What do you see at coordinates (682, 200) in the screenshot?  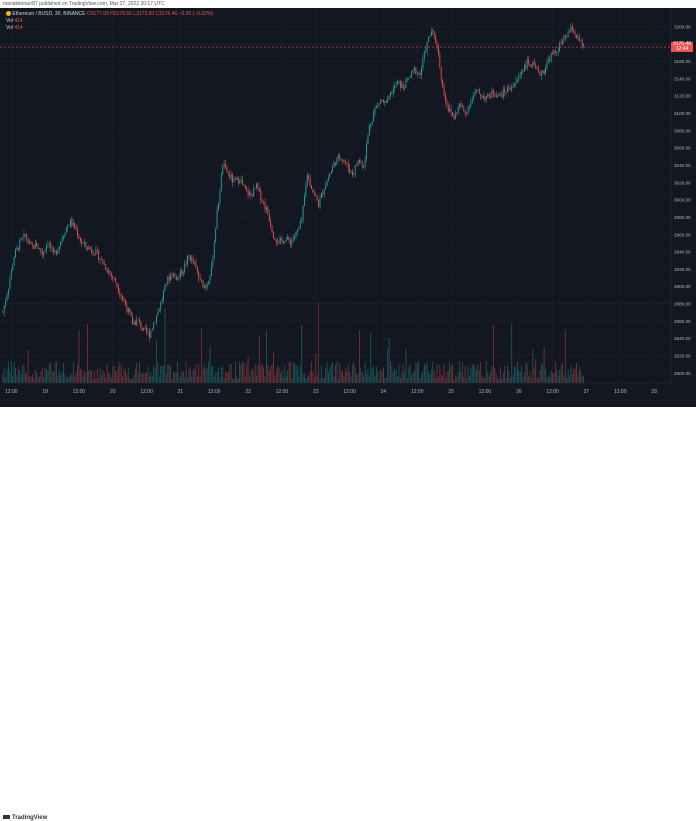 I see `y-tick-label: 3000.00` at bounding box center [682, 200].